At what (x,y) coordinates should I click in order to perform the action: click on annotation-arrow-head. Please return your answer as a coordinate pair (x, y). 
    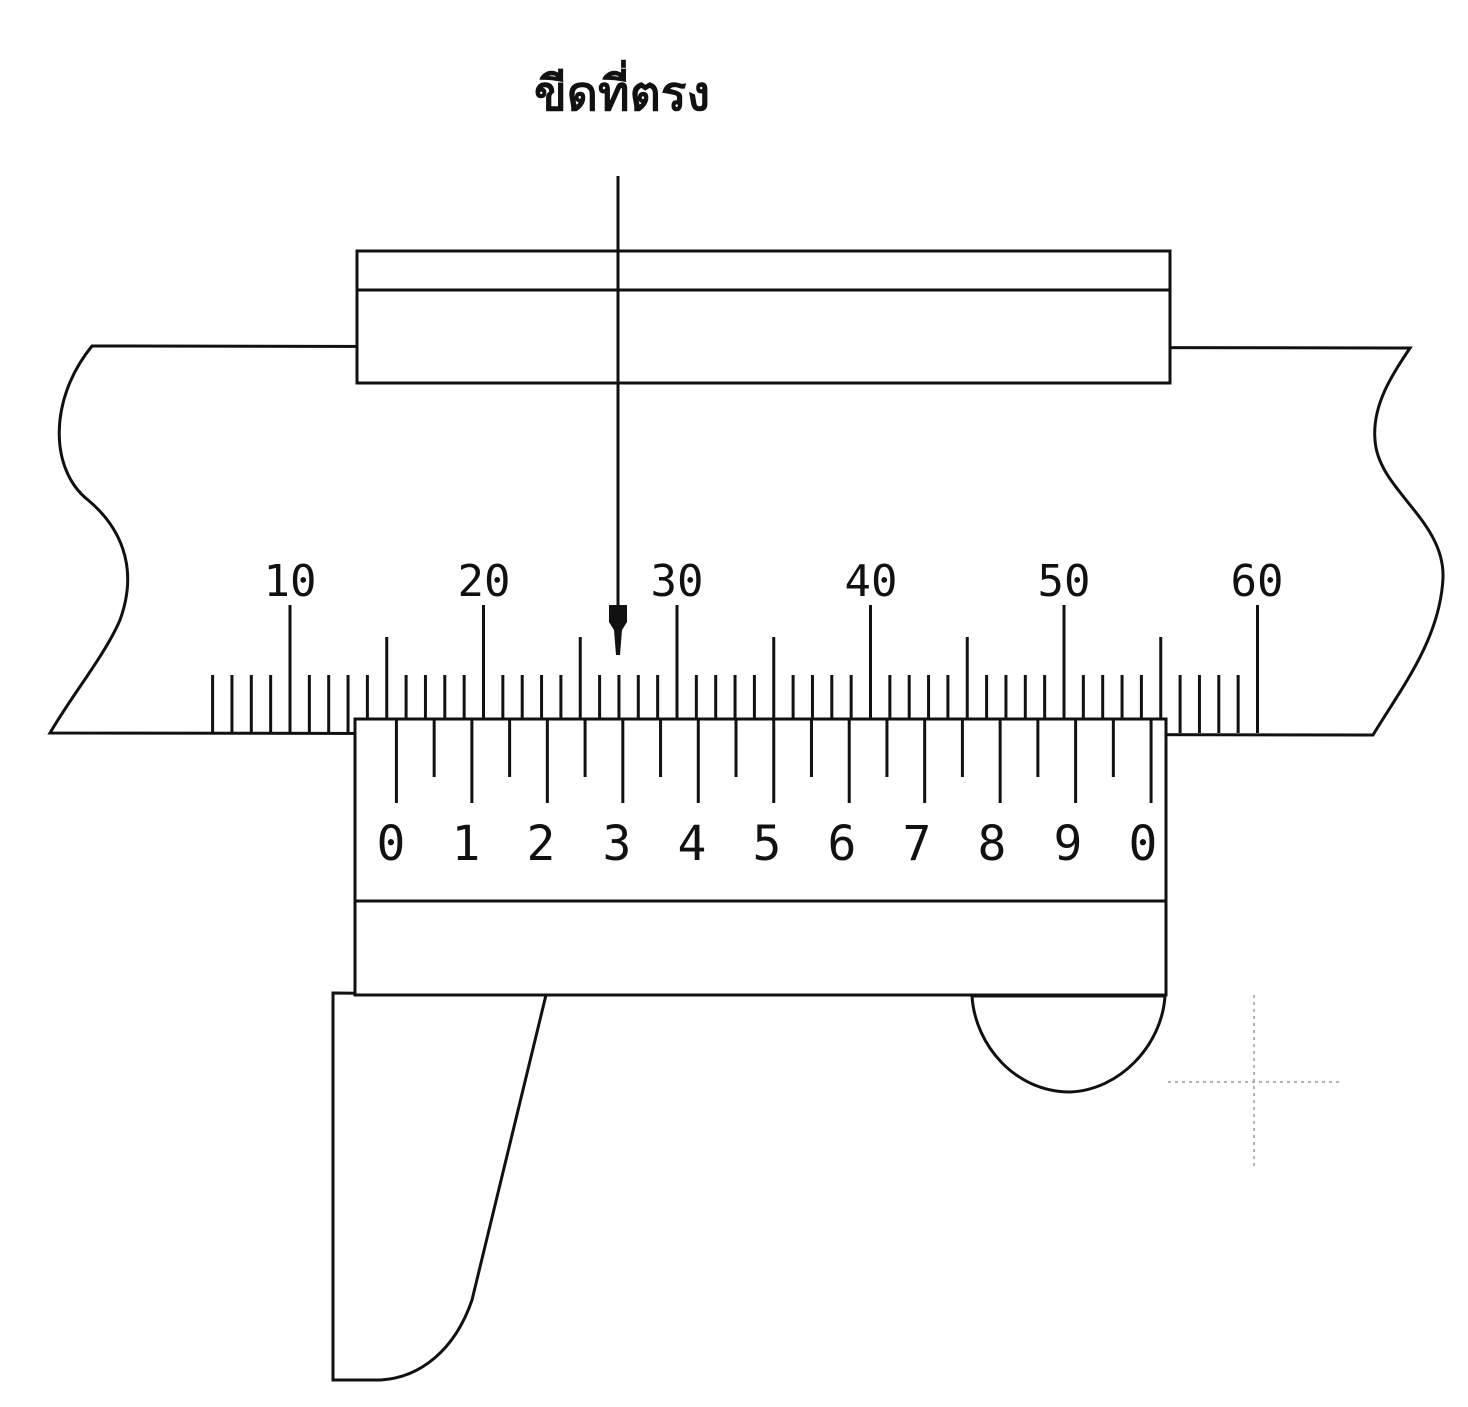
    Looking at the image, I should click on (618, 630).